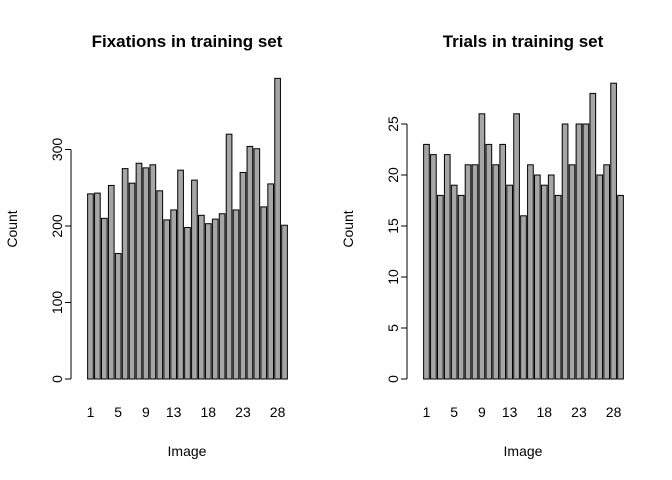 Image resolution: width=672 pixels, height=480 pixels. Describe the element at coordinates (60, 260) in the screenshot. I see `fixations-y-axis: 0 100 200 300` at that location.